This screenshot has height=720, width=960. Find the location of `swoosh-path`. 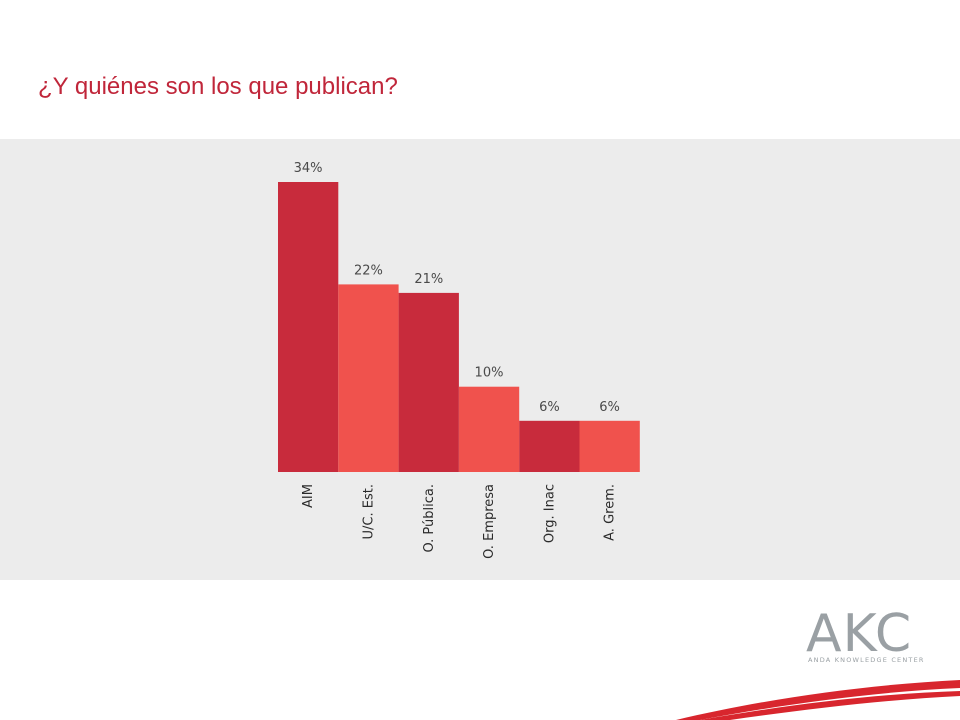

swoosh-path is located at coordinates (818, 700).